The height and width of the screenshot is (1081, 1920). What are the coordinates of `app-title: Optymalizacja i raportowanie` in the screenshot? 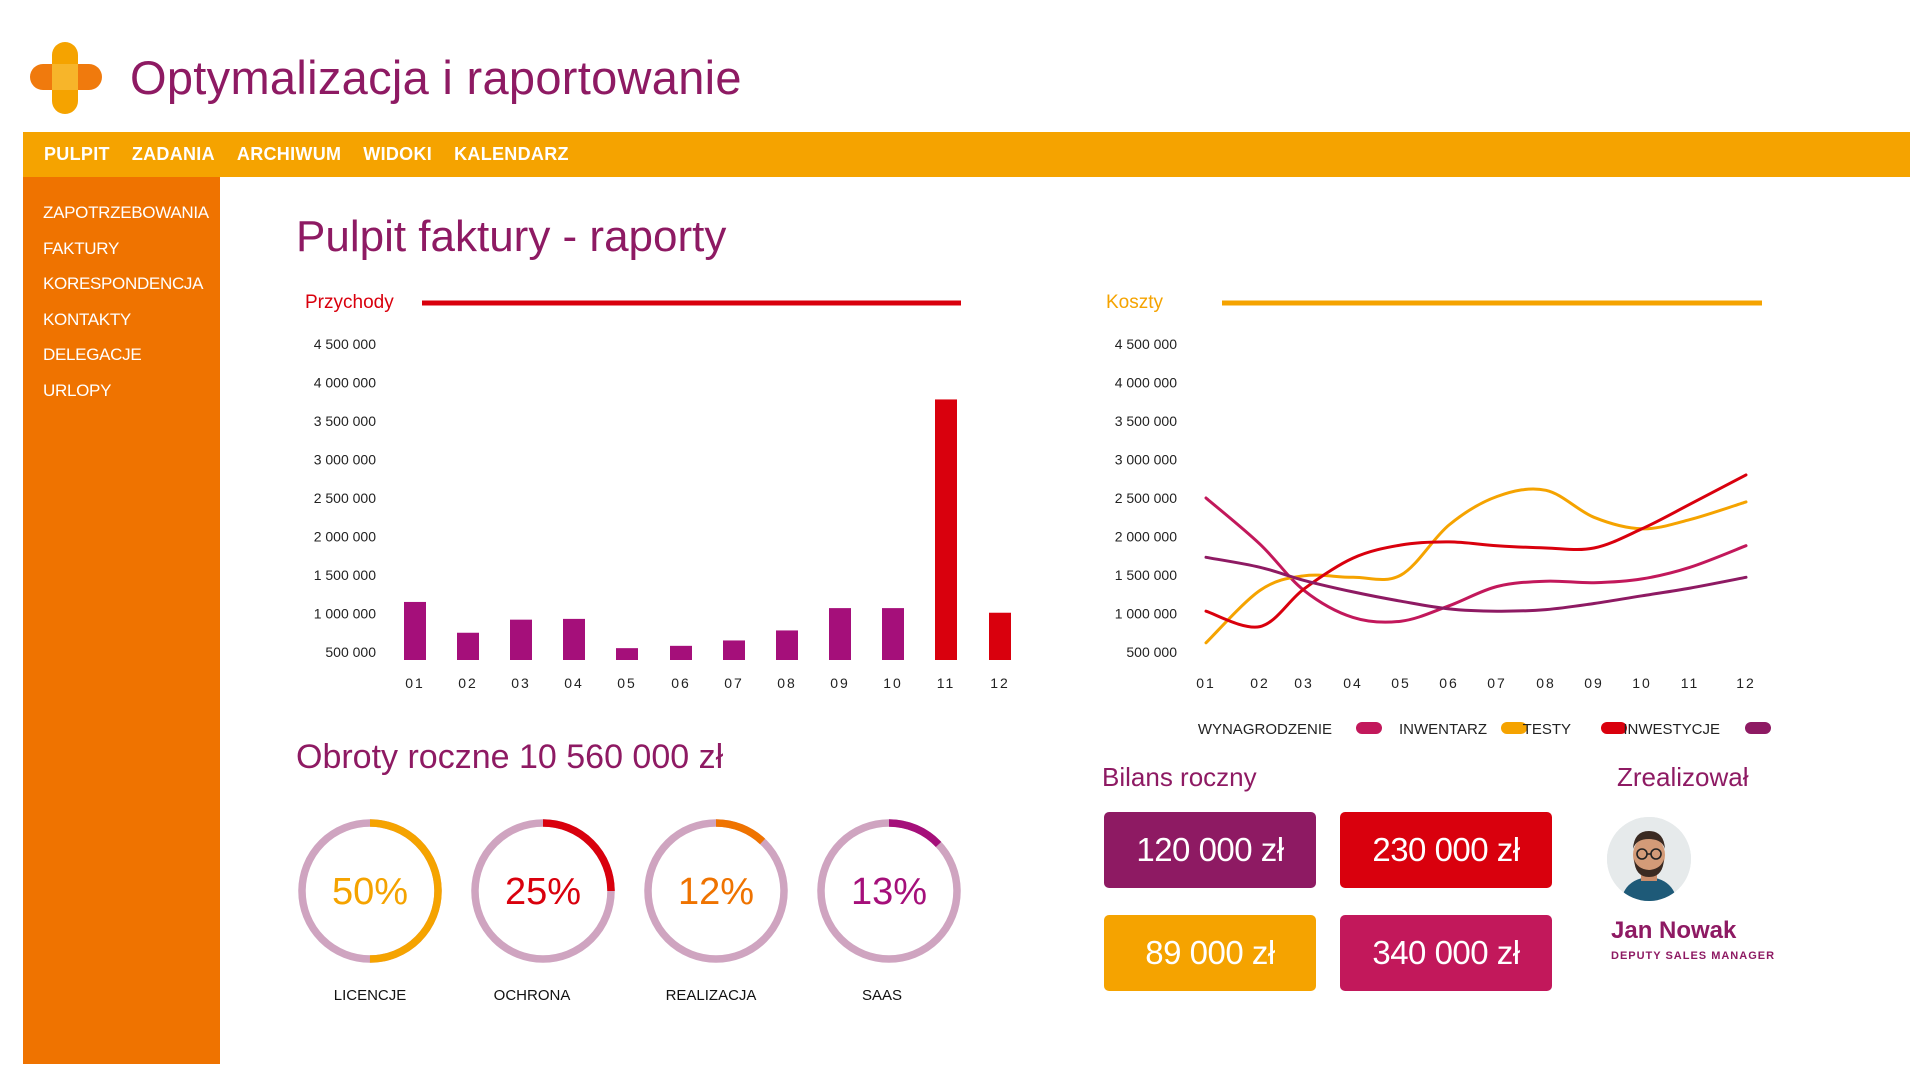 It's located at (436, 77).